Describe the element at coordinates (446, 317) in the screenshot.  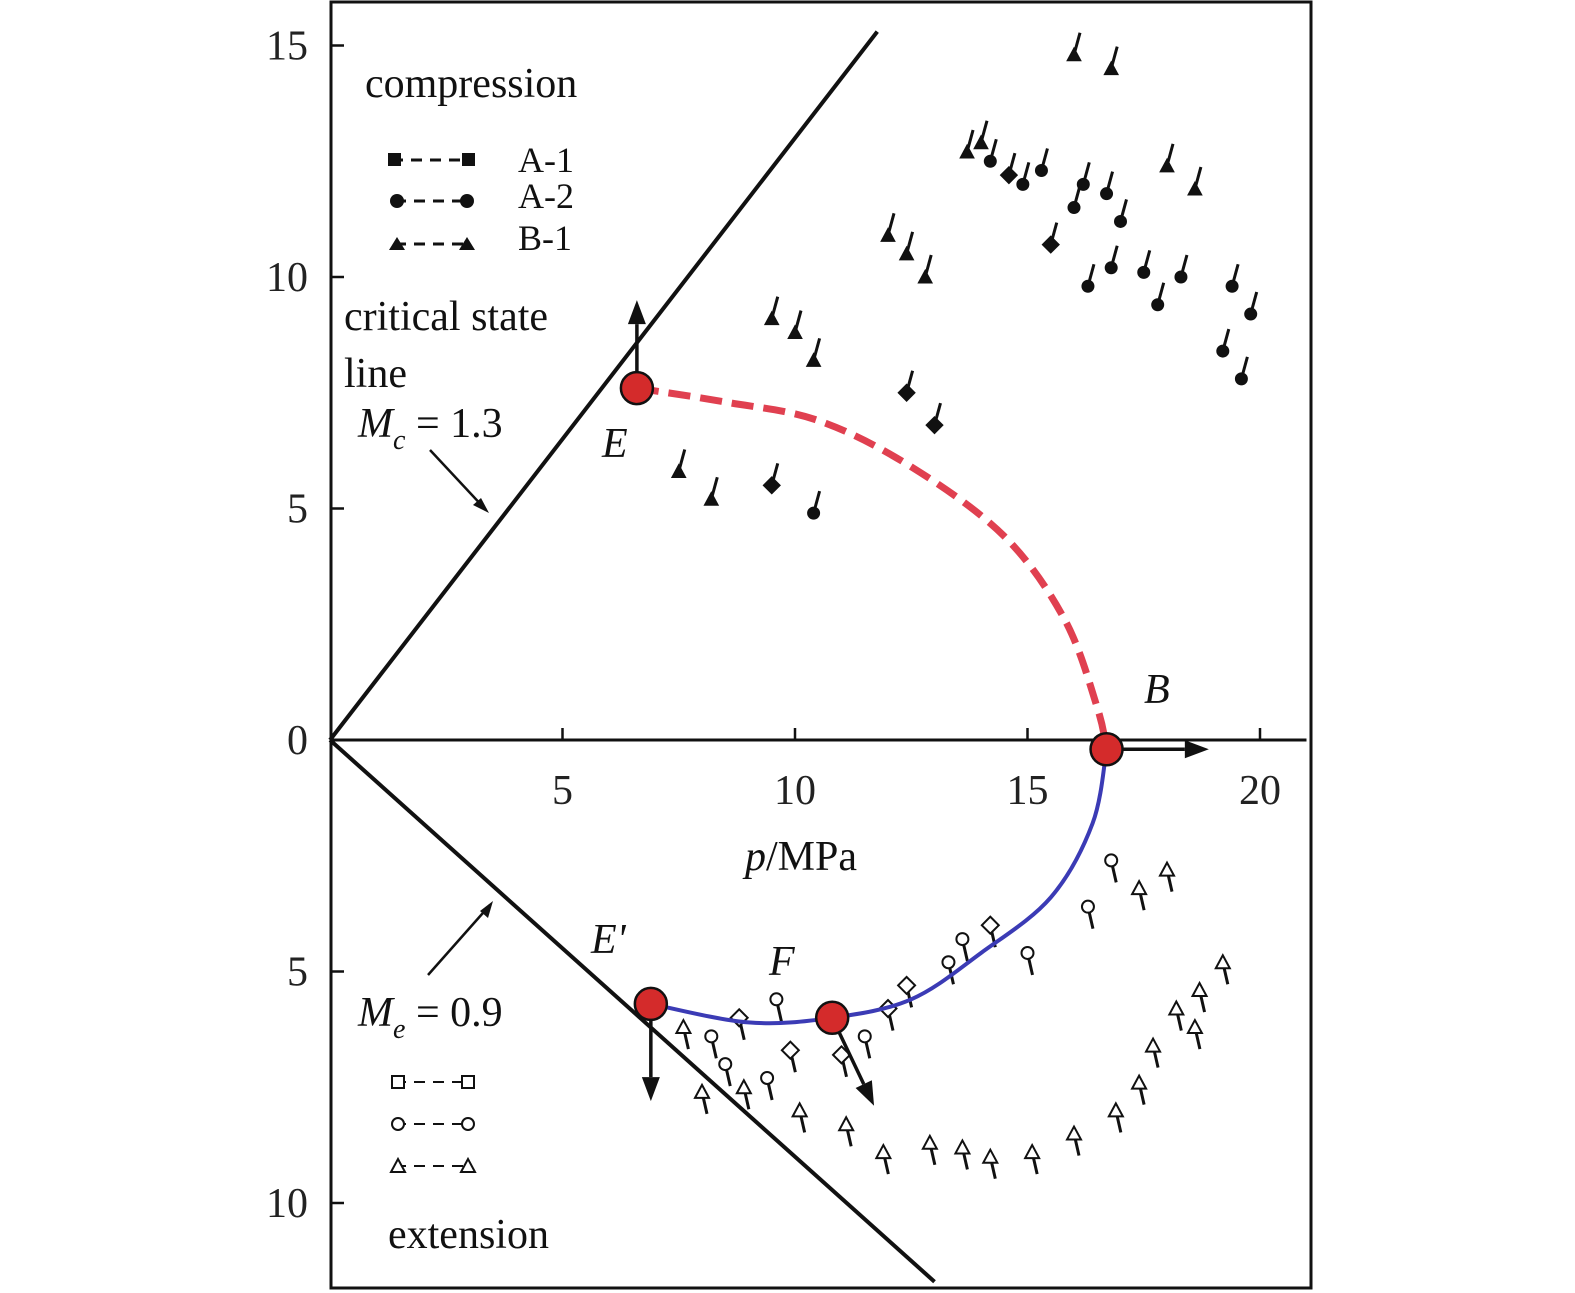
I see `csl-label-line1: critical state` at that location.